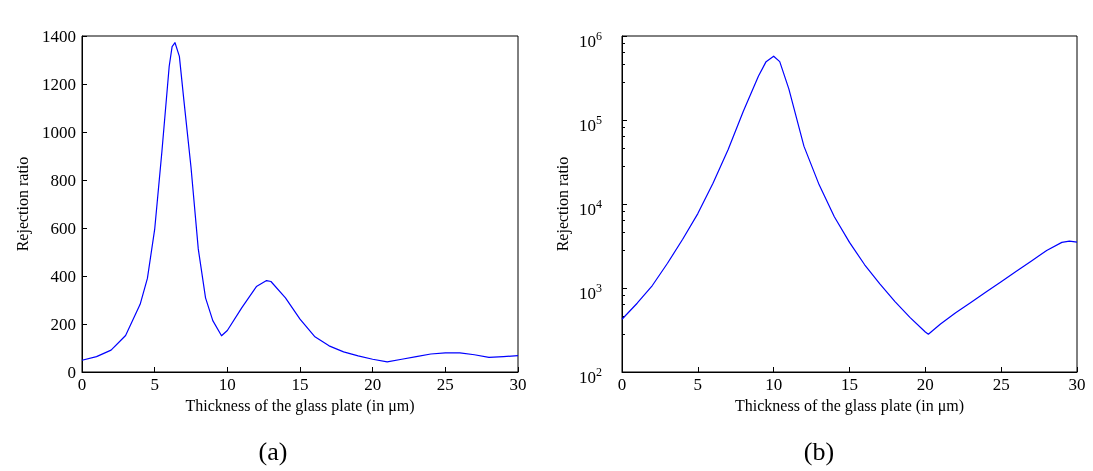 The image size is (1093, 471). What do you see at coordinates (59, 36) in the screenshot?
I see `y-tick-label: 1400` at bounding box center [59, 36].